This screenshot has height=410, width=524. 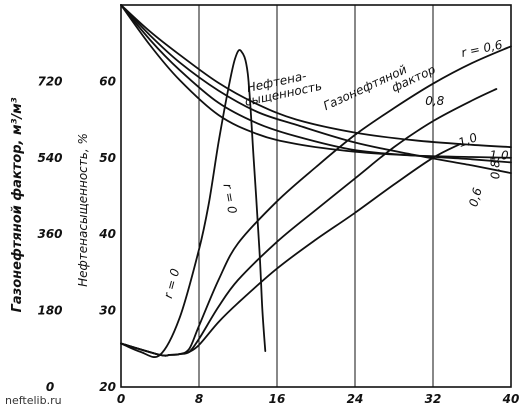 What do you see at coordinates (107, 158) in the screenshot?
I see `y-right-tick-50: 50` at bounding box center [107, 158].